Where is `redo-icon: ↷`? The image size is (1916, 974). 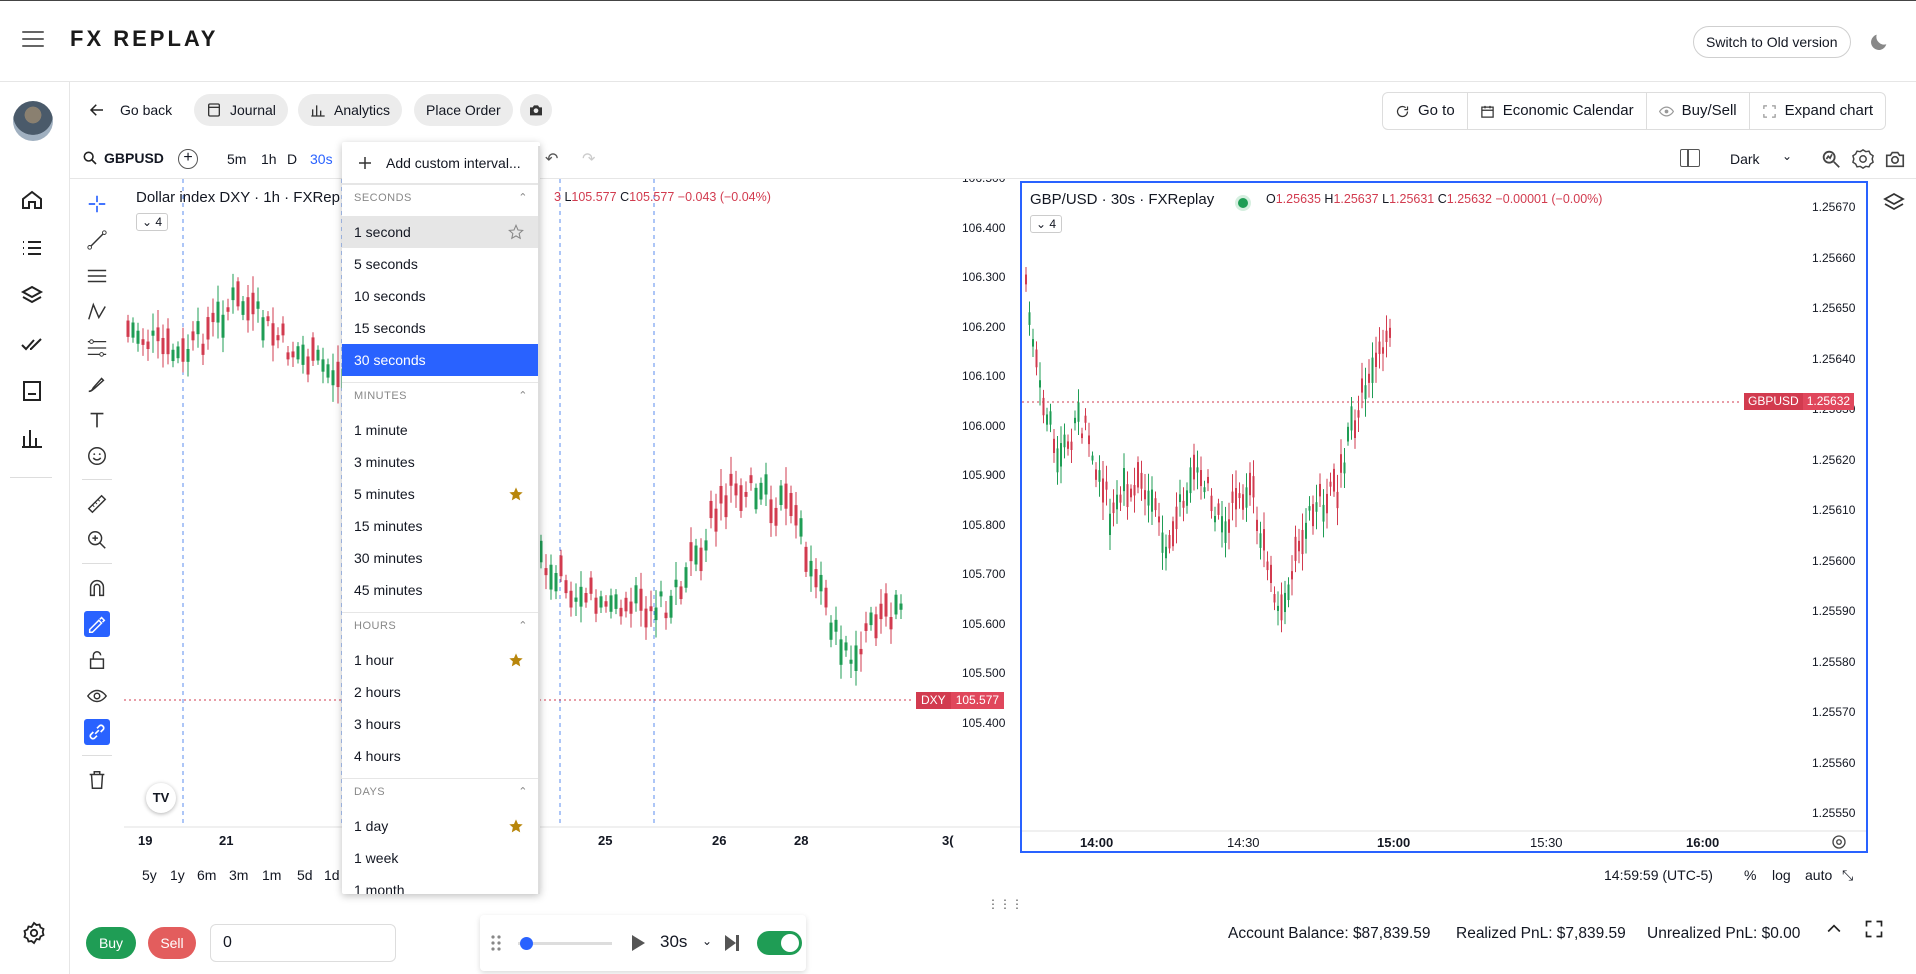
redo-icon: ↷ is located at coordinates (589, 159).